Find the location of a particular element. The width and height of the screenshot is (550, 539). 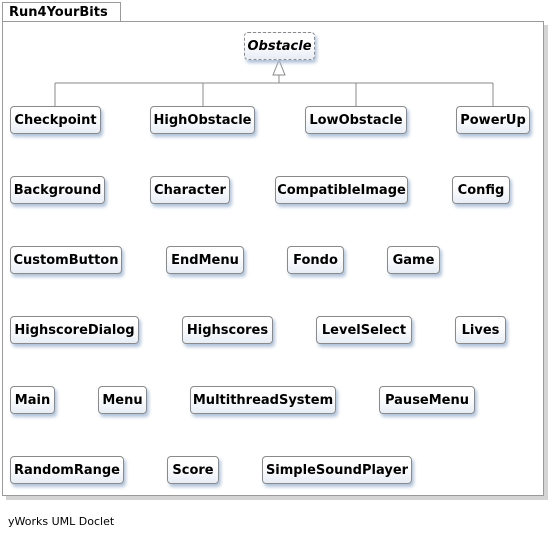

class-lowobstacle: LowObstacle is located at coordinates (356, 120).